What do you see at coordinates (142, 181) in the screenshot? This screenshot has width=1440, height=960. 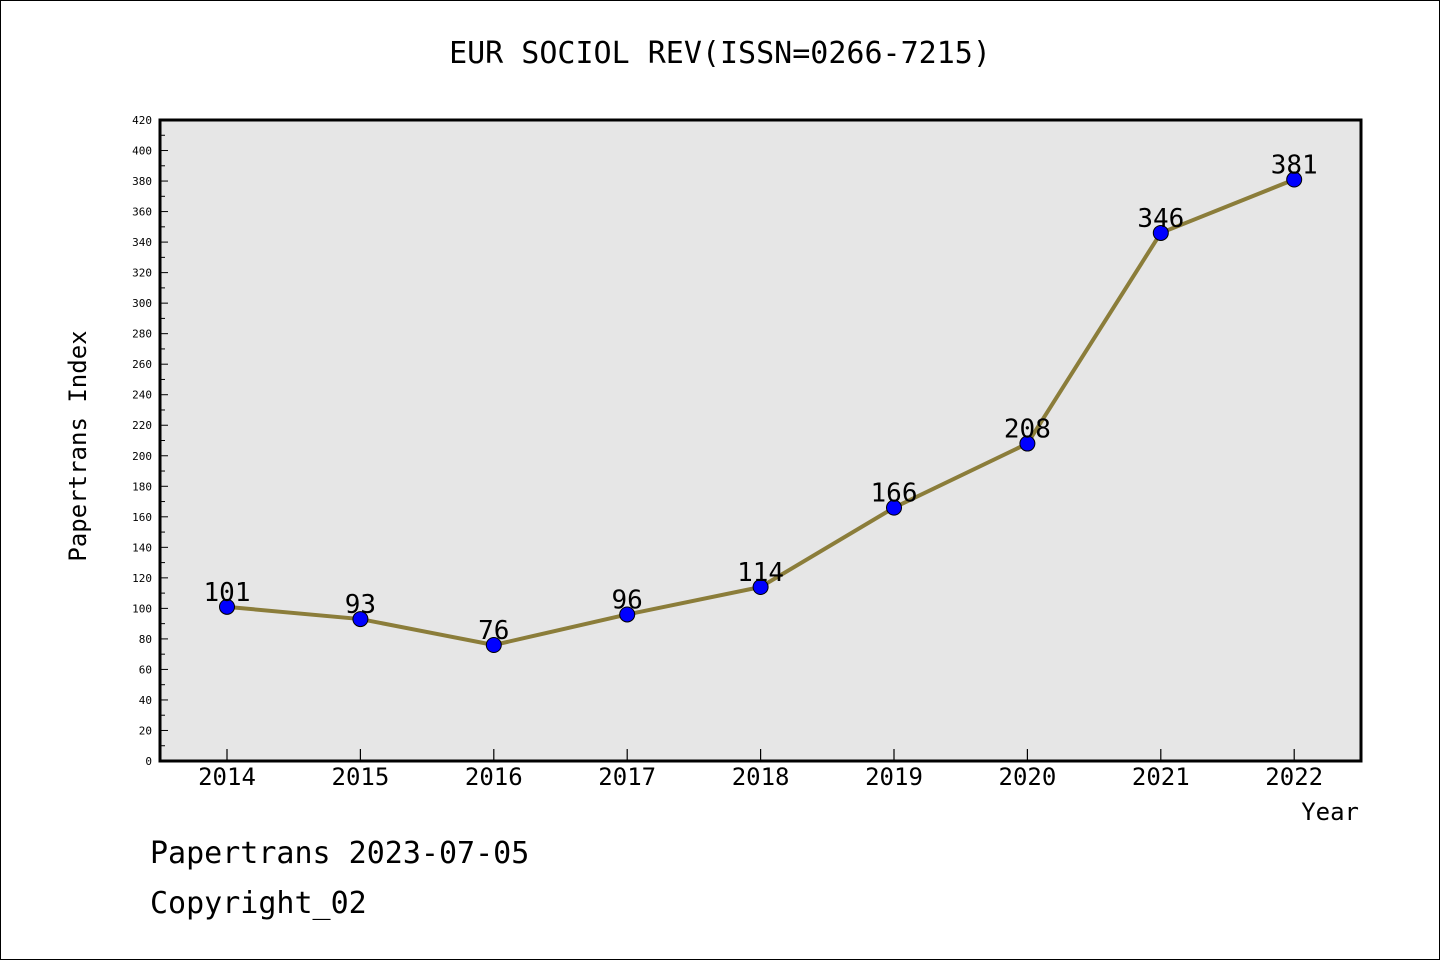 I see `y-tick-label: 380` at bounding box center [142, 181].